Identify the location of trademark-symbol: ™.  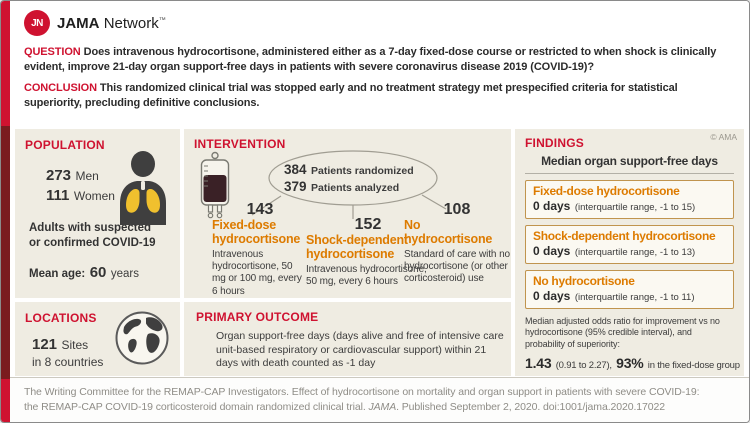
(162, 20).